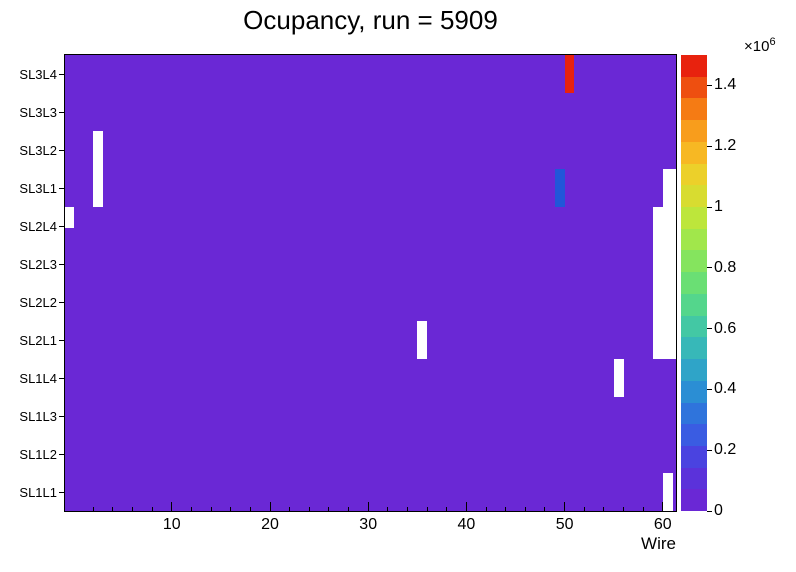 The image size is (796, 572). Describe the element at coordinates (569, 74) in the screenshot. I see `hot-bin` at that location.